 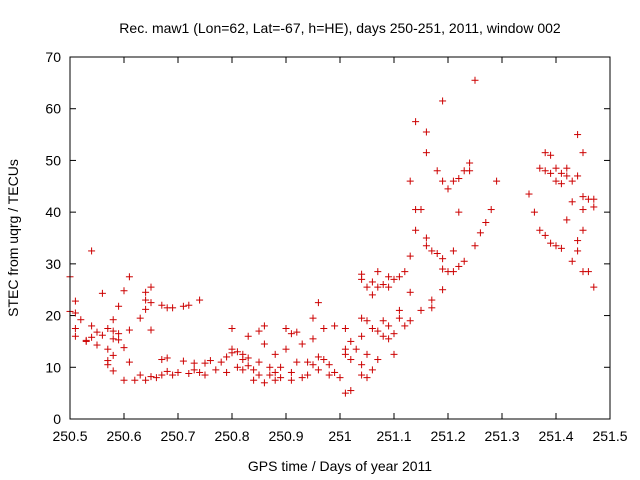 What do you see at coordinates (393, 436) in the screenshot?
I see `x-tick-label: 251.1` at bounding box center [393, 436].